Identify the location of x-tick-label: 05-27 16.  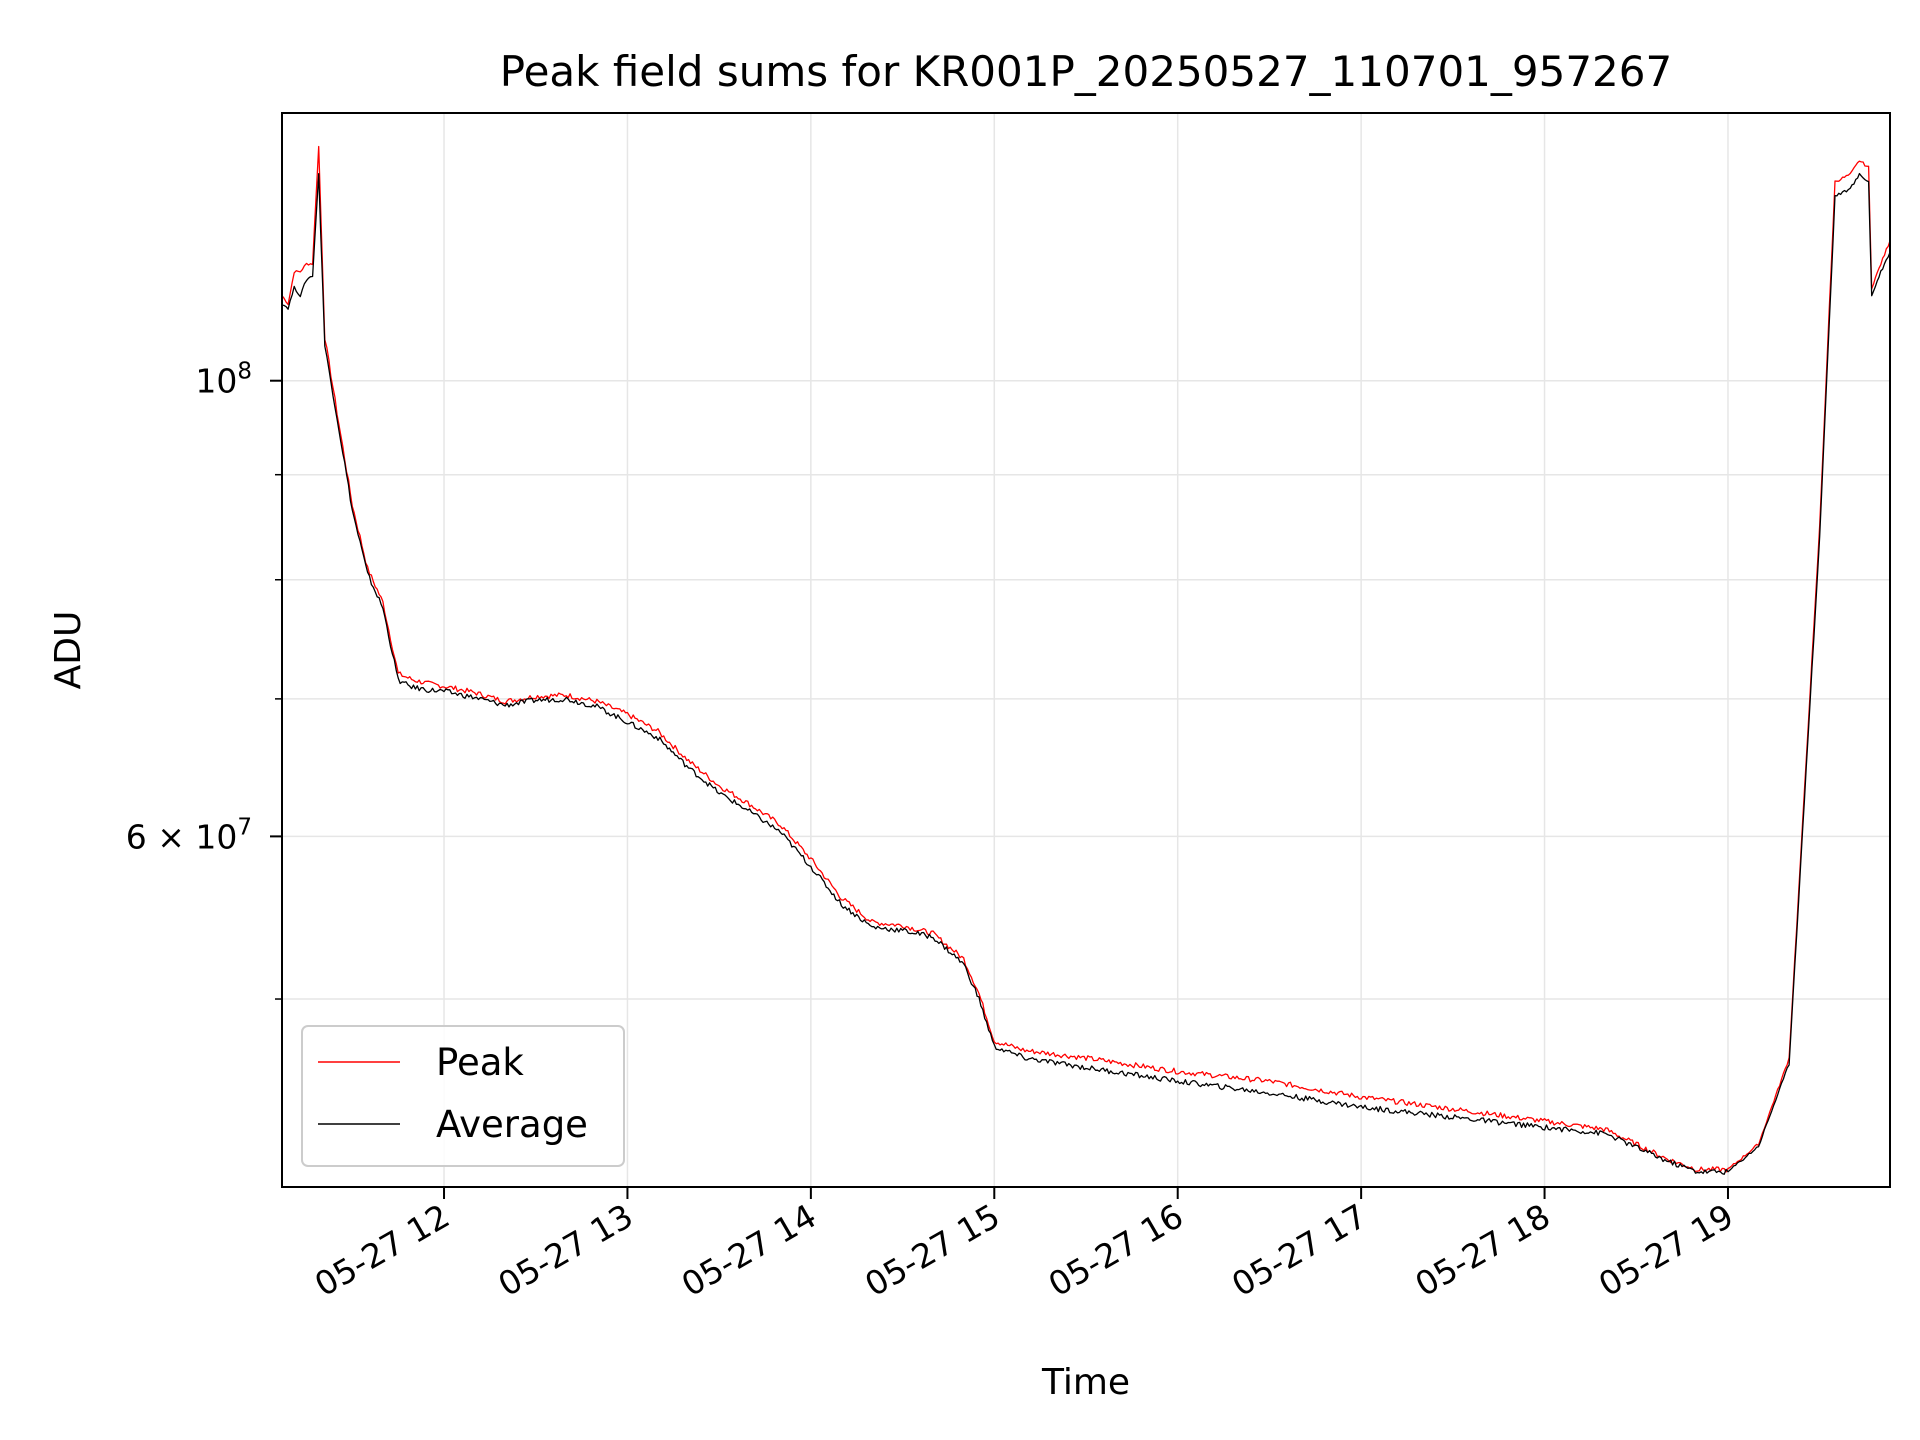
(1116, 1250).